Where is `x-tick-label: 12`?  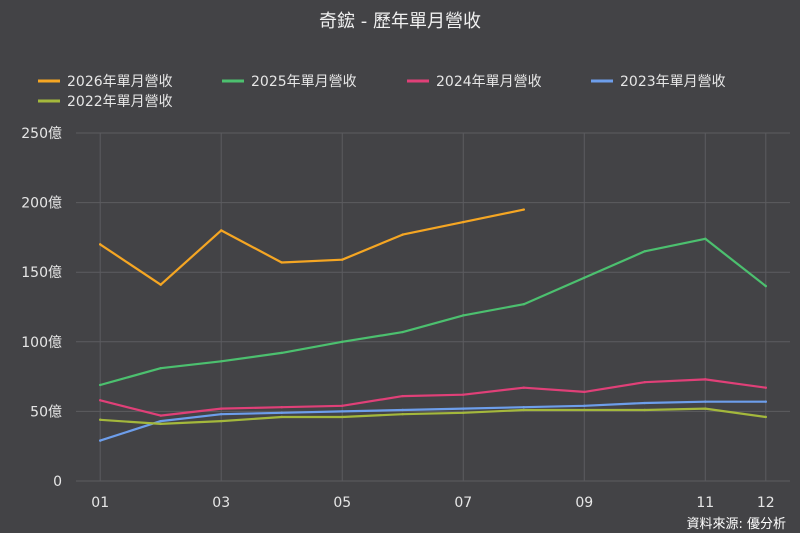
x-tick-label: 12 is located at coordinates (766, 503).